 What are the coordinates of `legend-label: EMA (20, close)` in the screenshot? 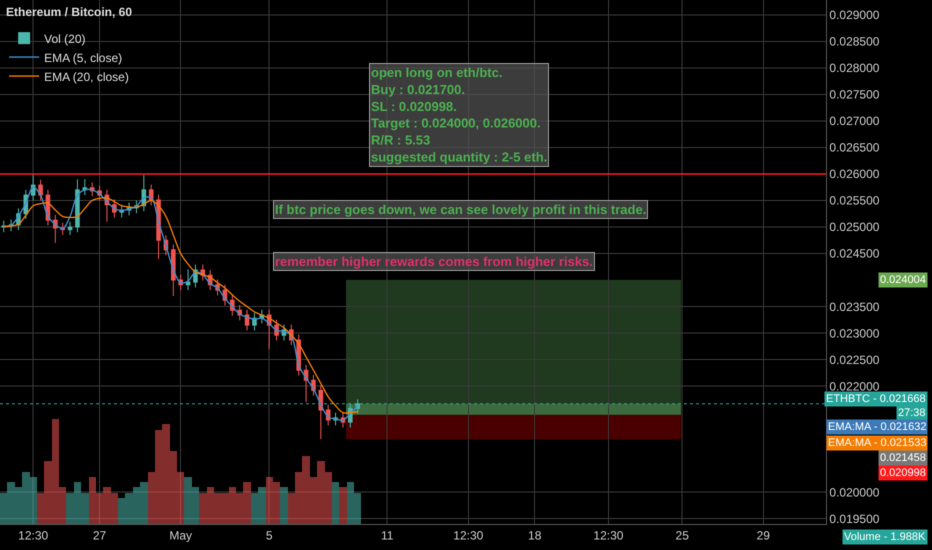 It's located at (86, 77).